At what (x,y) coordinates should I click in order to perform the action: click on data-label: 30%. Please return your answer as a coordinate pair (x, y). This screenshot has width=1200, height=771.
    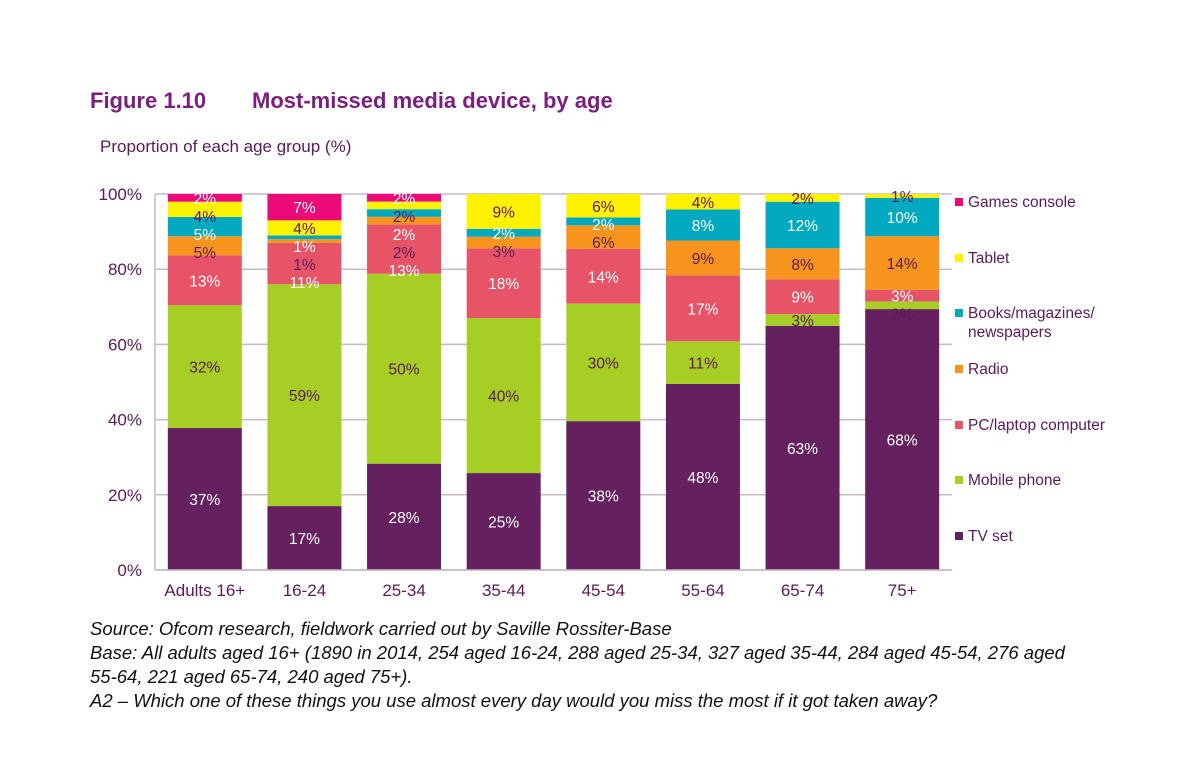
    Looking at the image, I should click on (603, 363).